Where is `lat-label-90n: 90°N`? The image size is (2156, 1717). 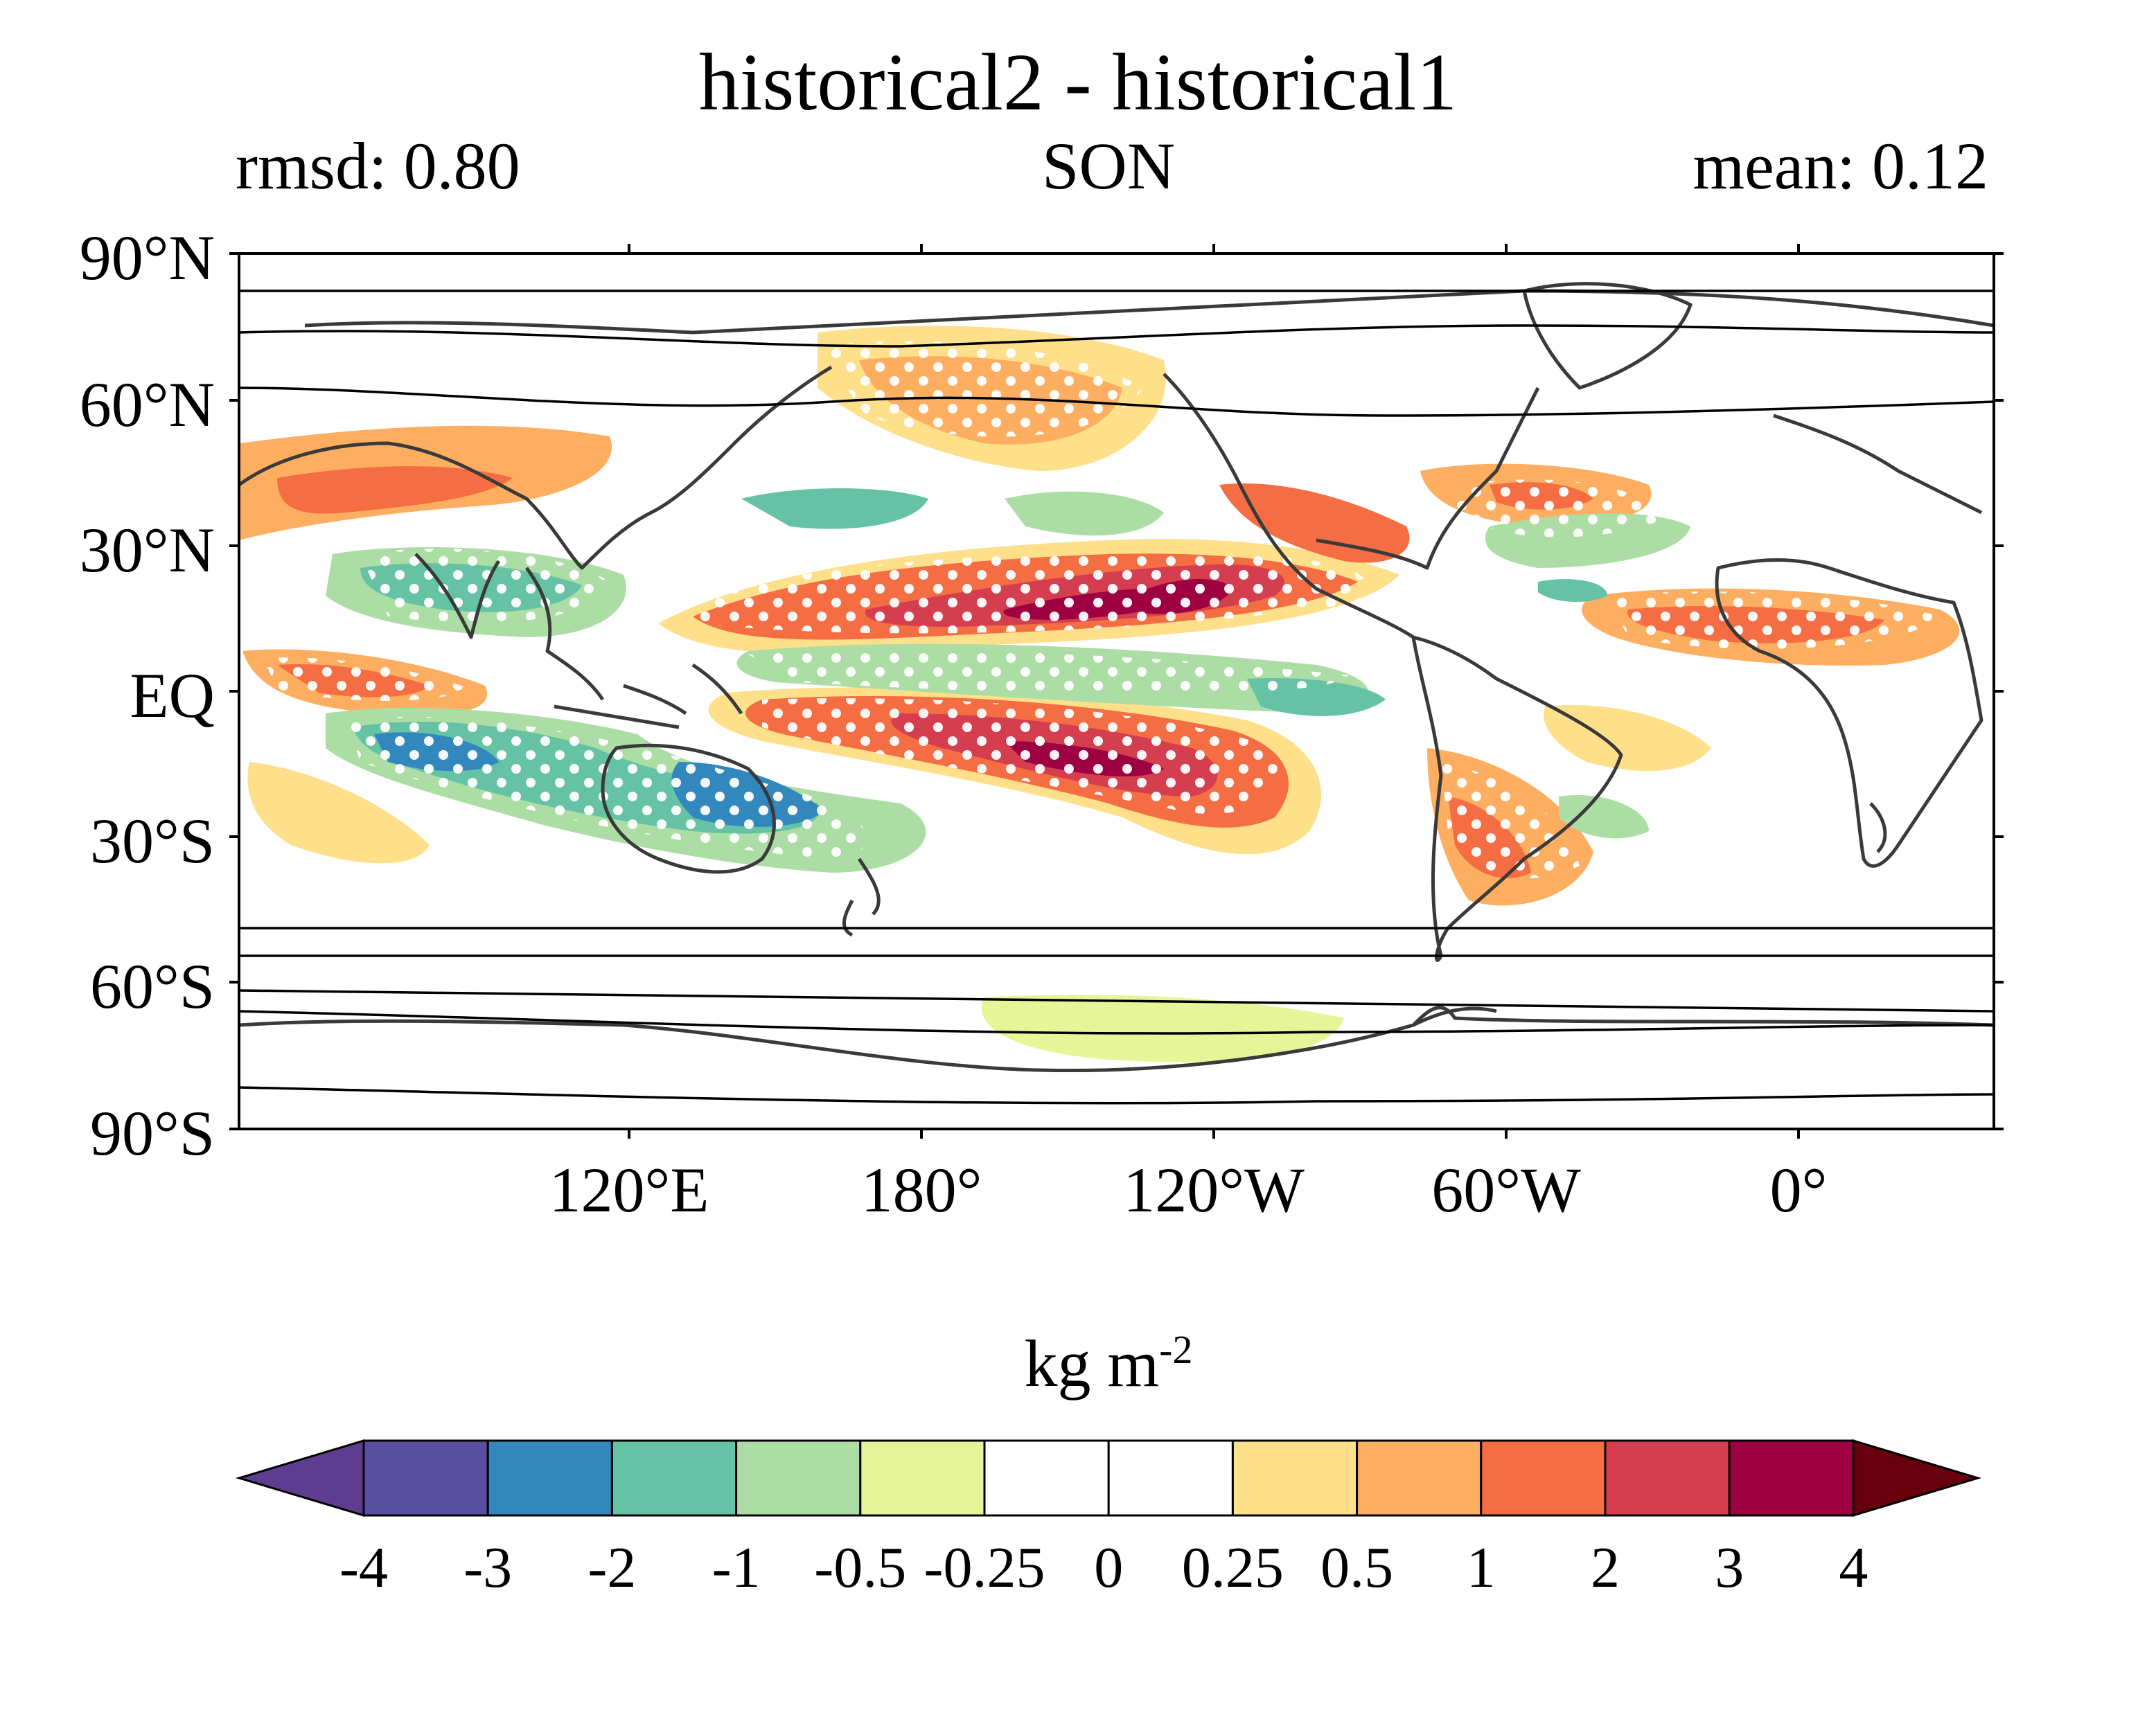 lat-label-90n: 90°N is located at coordinates (147, 257).